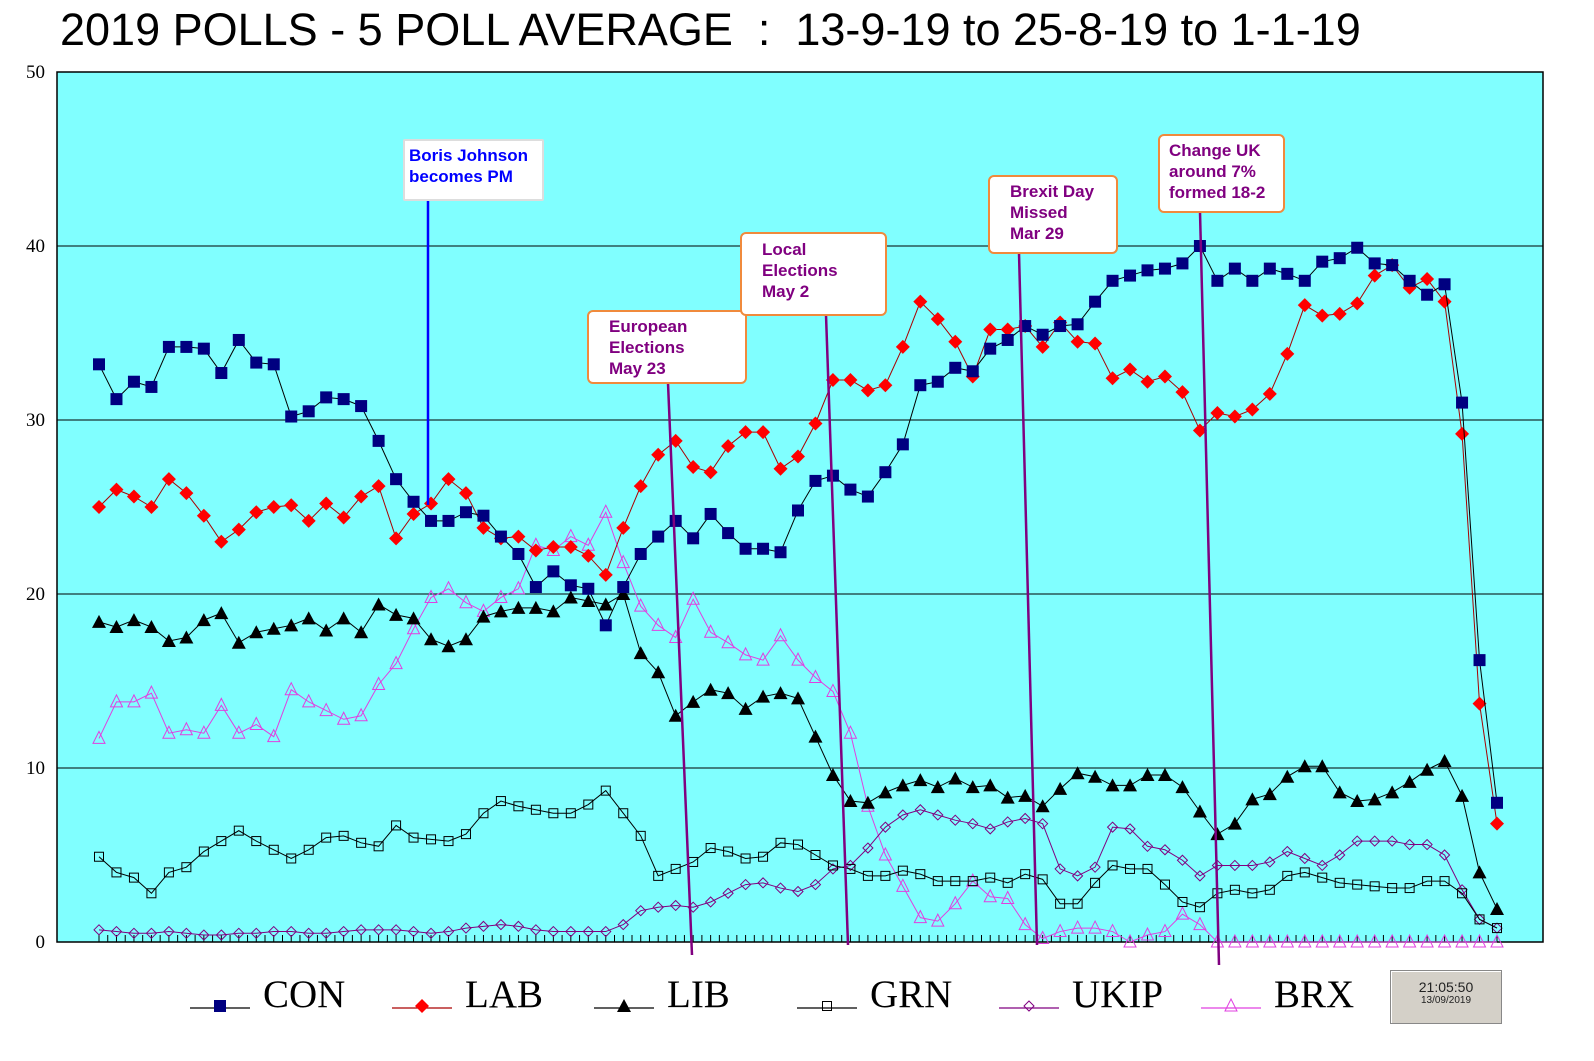 This screenshot has height=1061, width=1594. What do you see at coordinates (1039, 212) in the screenshot?
I see `annotation-line: Missed` at bounding box center [1039, 212].